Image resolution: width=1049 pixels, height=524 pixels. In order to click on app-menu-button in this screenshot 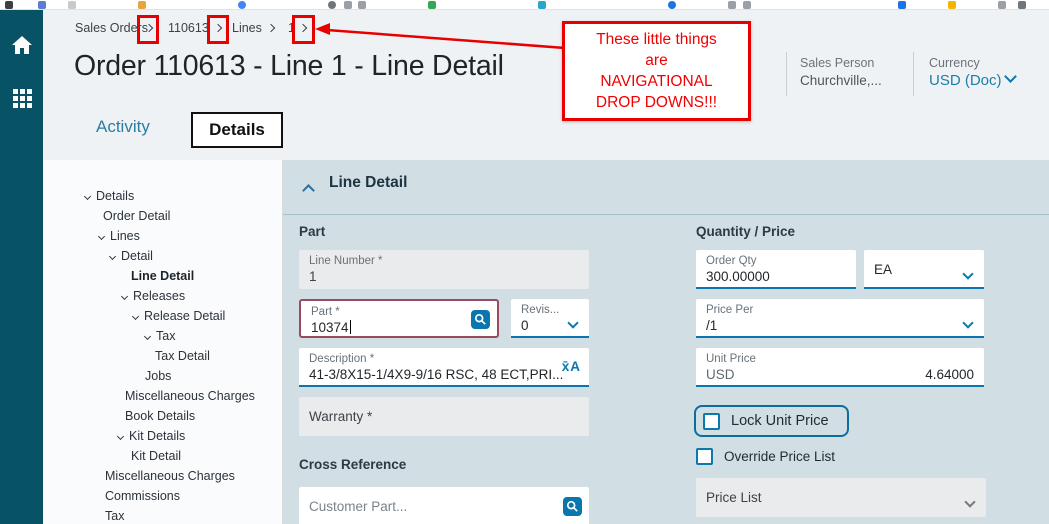, I will do `click(21, 98)`.